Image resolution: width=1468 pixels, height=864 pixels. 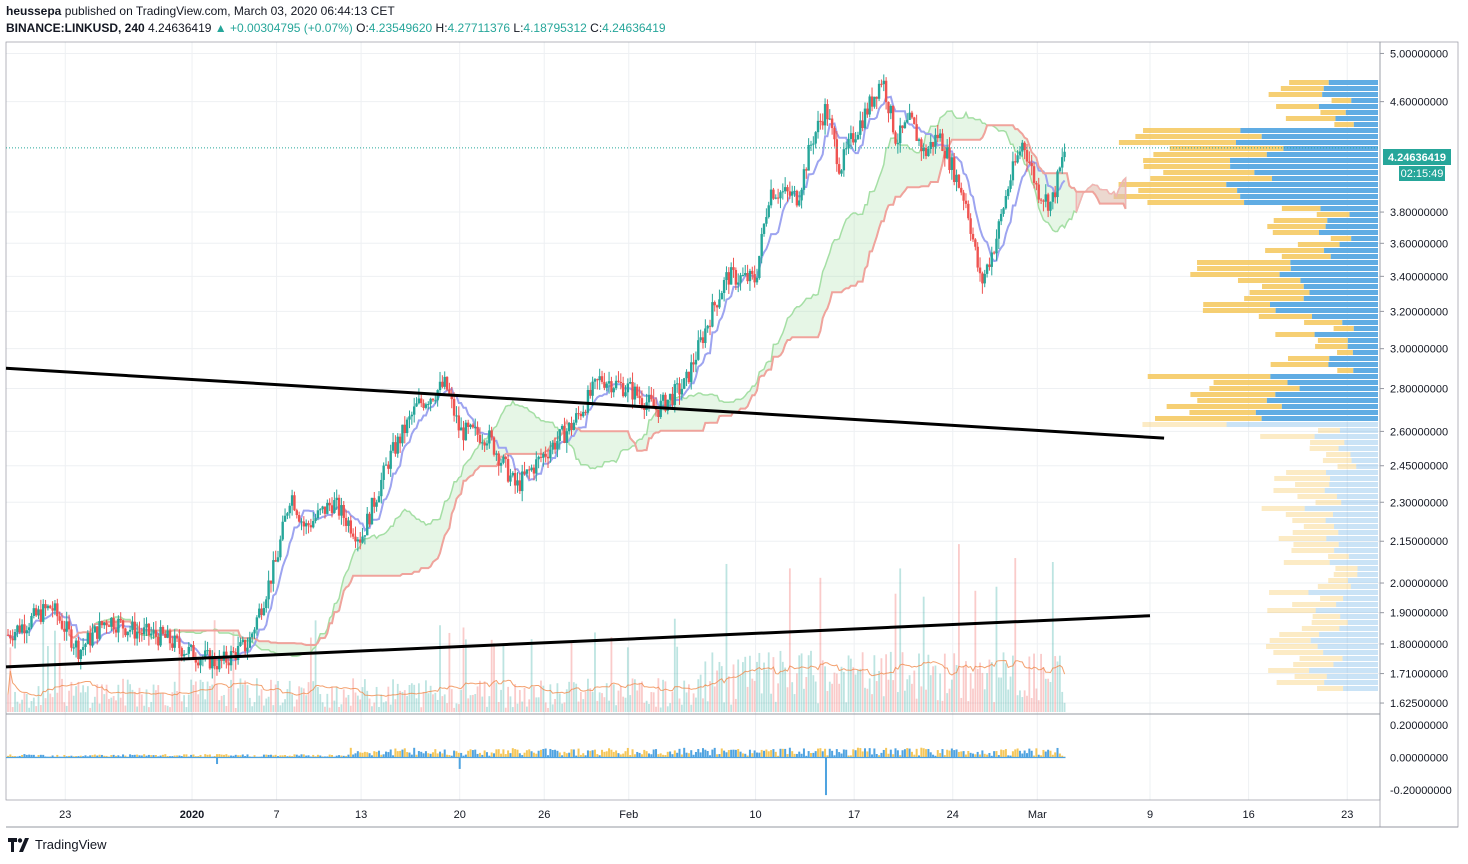 I want to click on oscillator-spike, so click(x=459, y=763).